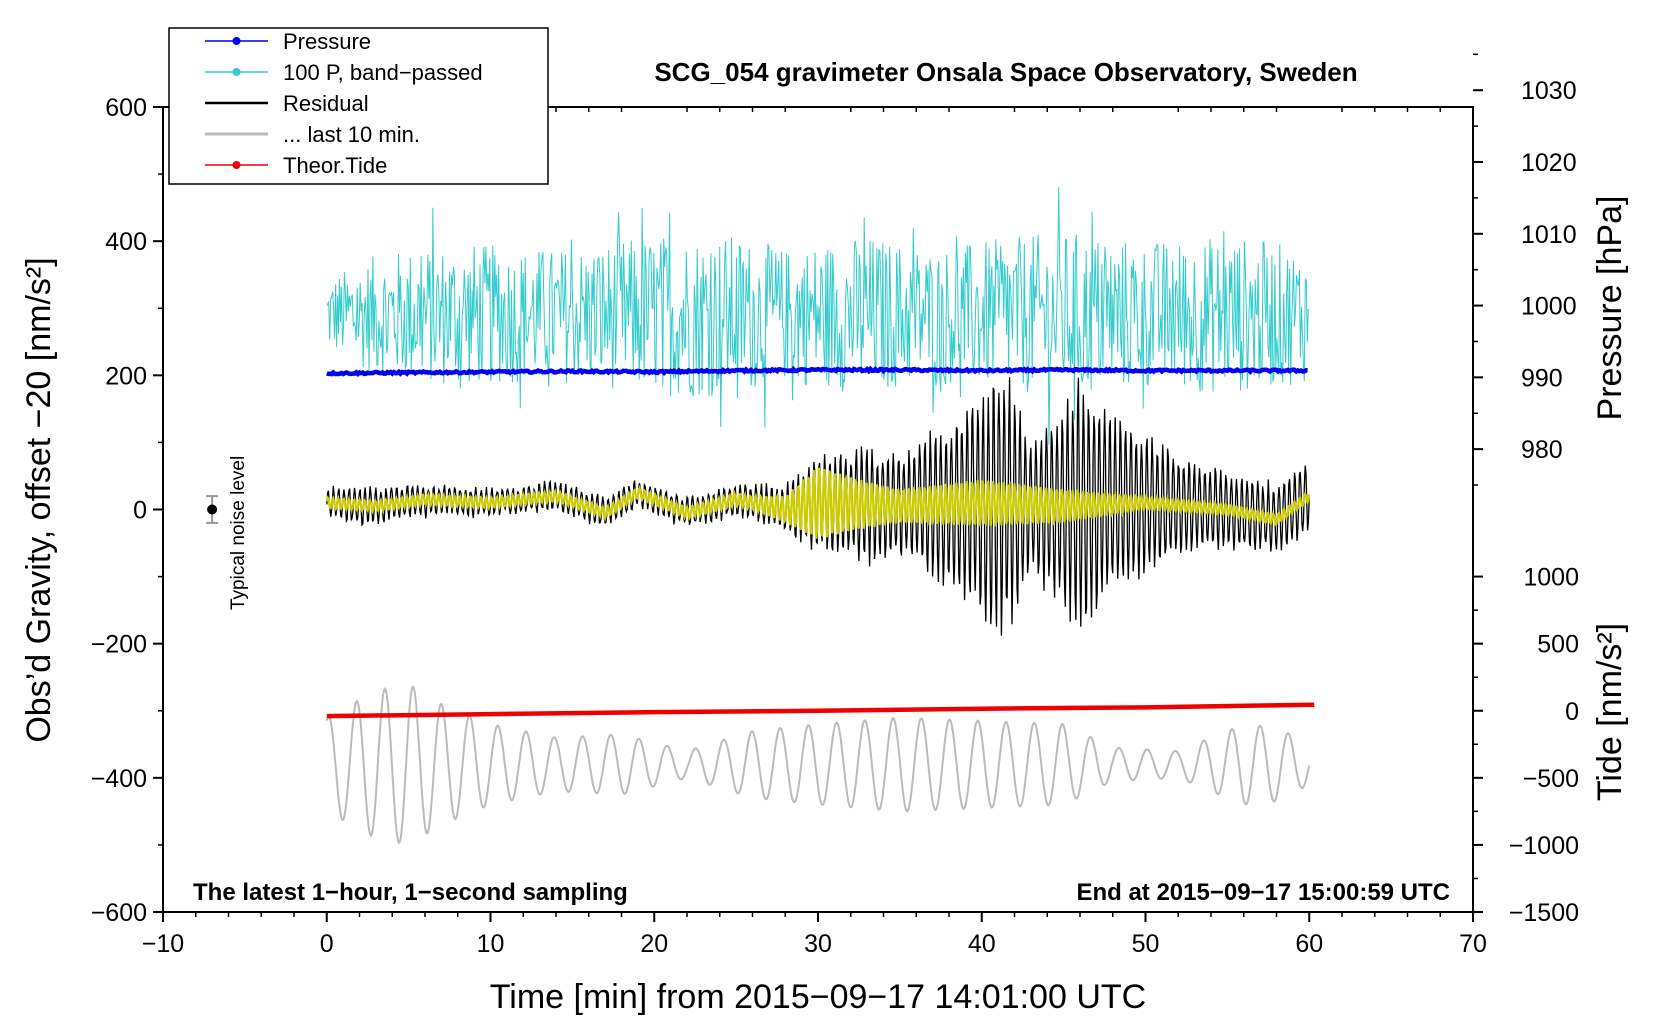 This screenshot has height=1020, width=1660. I want to click on y-axis-label-pressure: Pressure [hPa], so click(1610, 308).